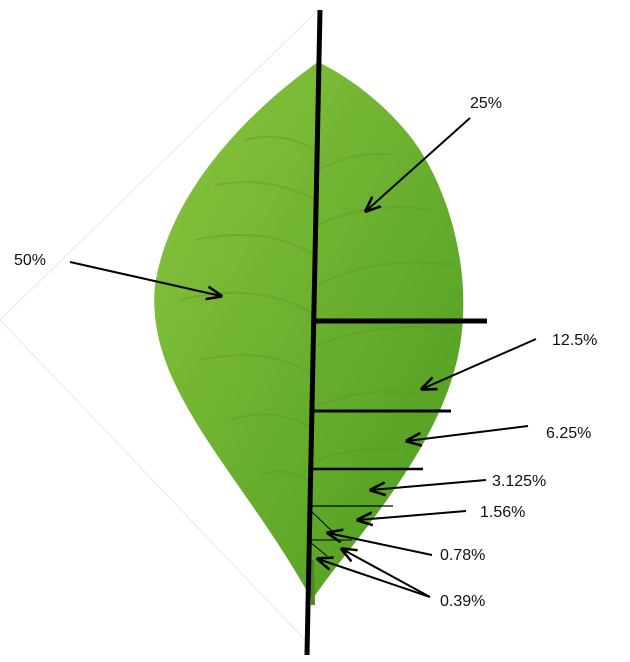 The image size is (630, 662). What do you see at coordinates (574, 340) in the screenshot?
I see `label-12-5-percent: 12.5%` at bounding box center [574, 340].